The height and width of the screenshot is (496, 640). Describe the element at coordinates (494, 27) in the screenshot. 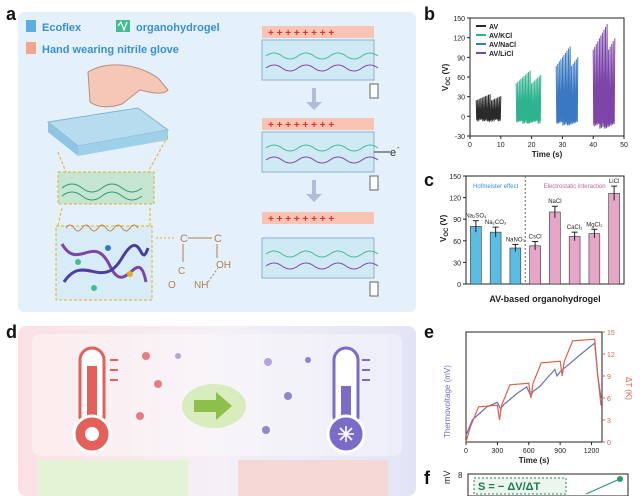

I see `legend-label: AV` at that location.